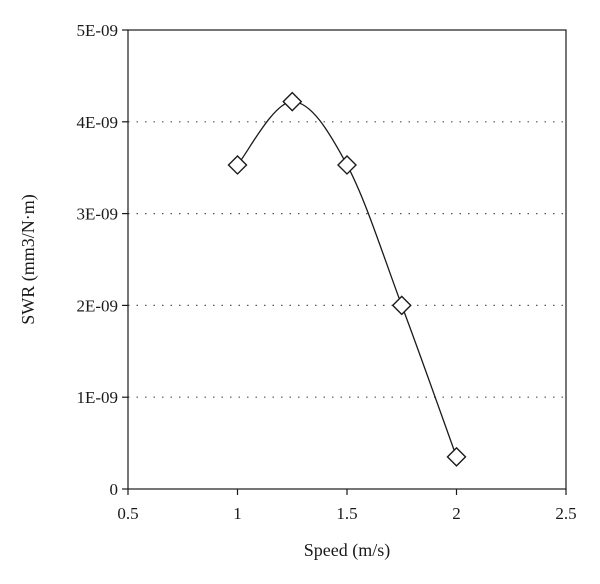 The image size is (600, 584). Describe the element at coordinates (237, 513) in the screenshot. I see `x-tick-label: 1` at that location.